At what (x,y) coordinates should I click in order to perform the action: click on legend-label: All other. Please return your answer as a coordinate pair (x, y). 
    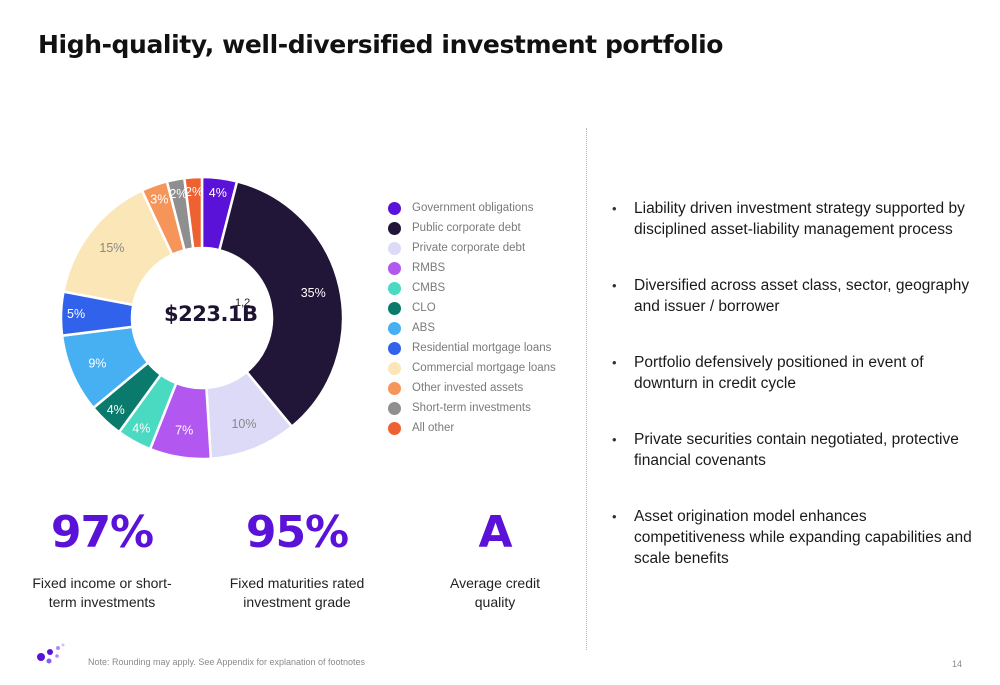
    Looking at the image, I should click on (433, 428).